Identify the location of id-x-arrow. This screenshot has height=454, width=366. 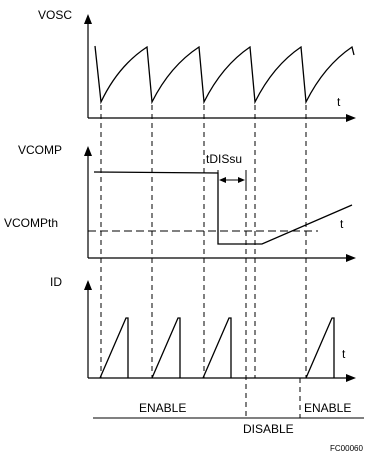
(351, 378).